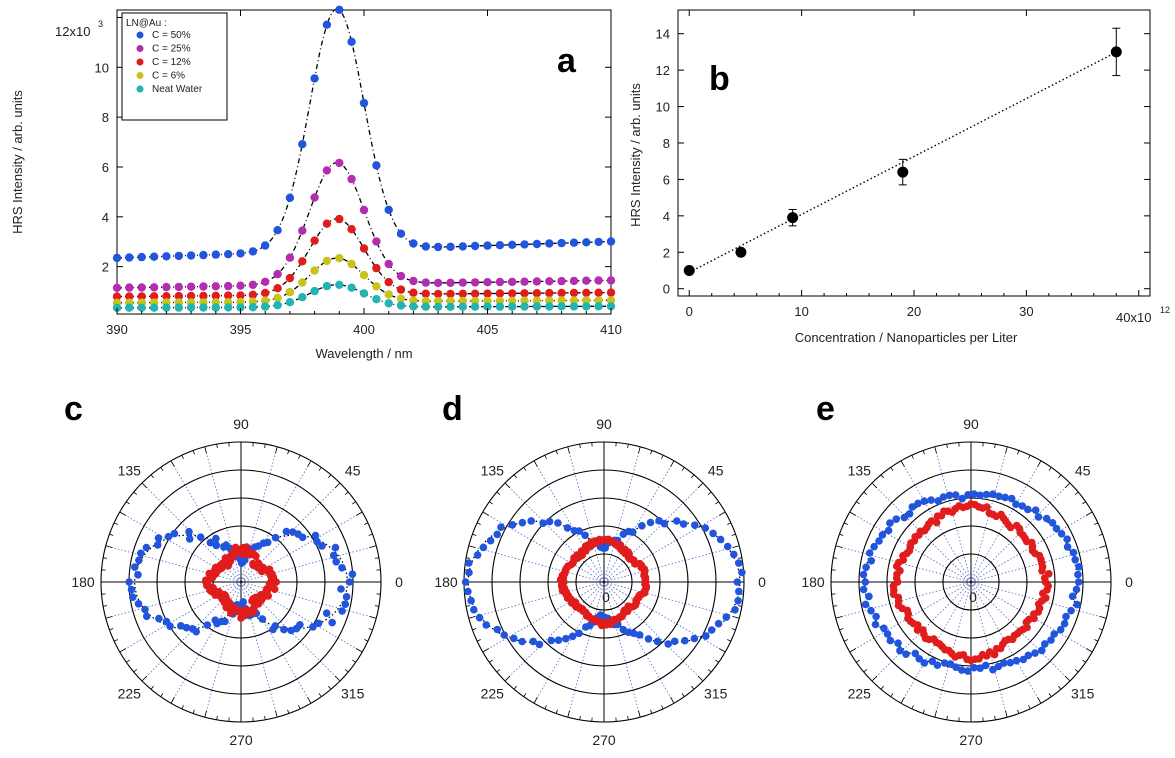  I want to click on panel-b-x-tick-label: 10, so click(801, 311).